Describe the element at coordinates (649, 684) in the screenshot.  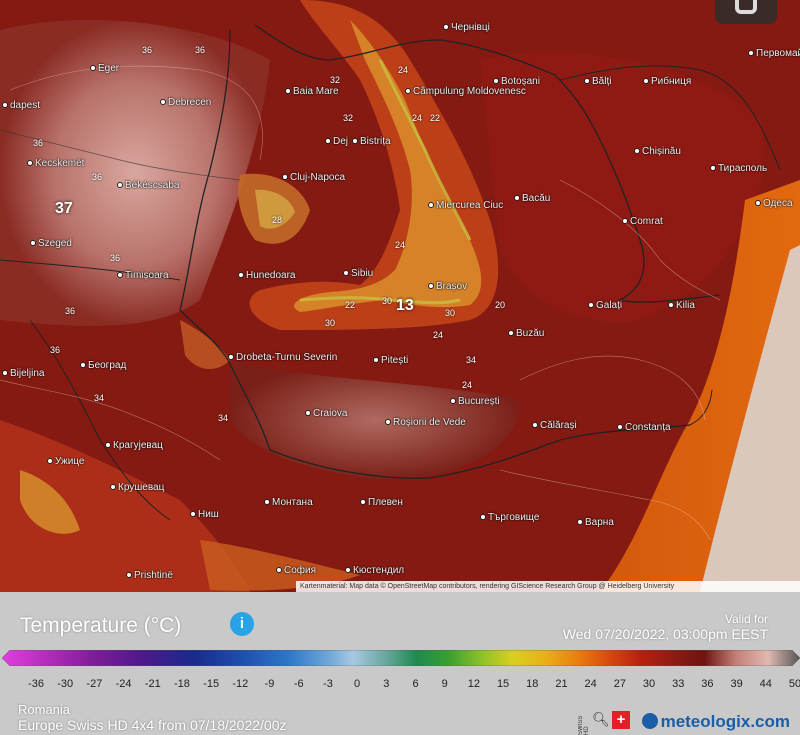
I see `scale-tick-label: 30` at that location.